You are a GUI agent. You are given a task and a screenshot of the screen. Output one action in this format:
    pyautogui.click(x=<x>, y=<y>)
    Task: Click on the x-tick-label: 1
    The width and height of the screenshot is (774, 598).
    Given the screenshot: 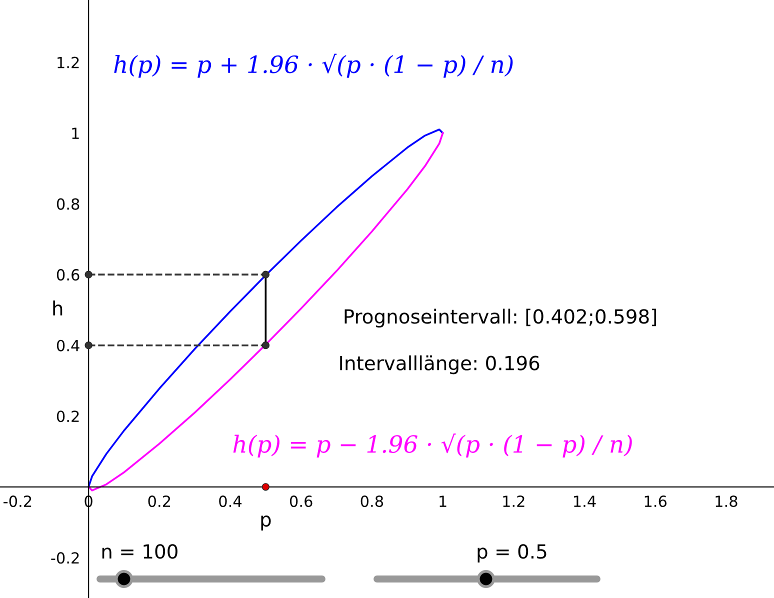 What is the action you would take?
    pyautogui.click(x=443, y=501)
    